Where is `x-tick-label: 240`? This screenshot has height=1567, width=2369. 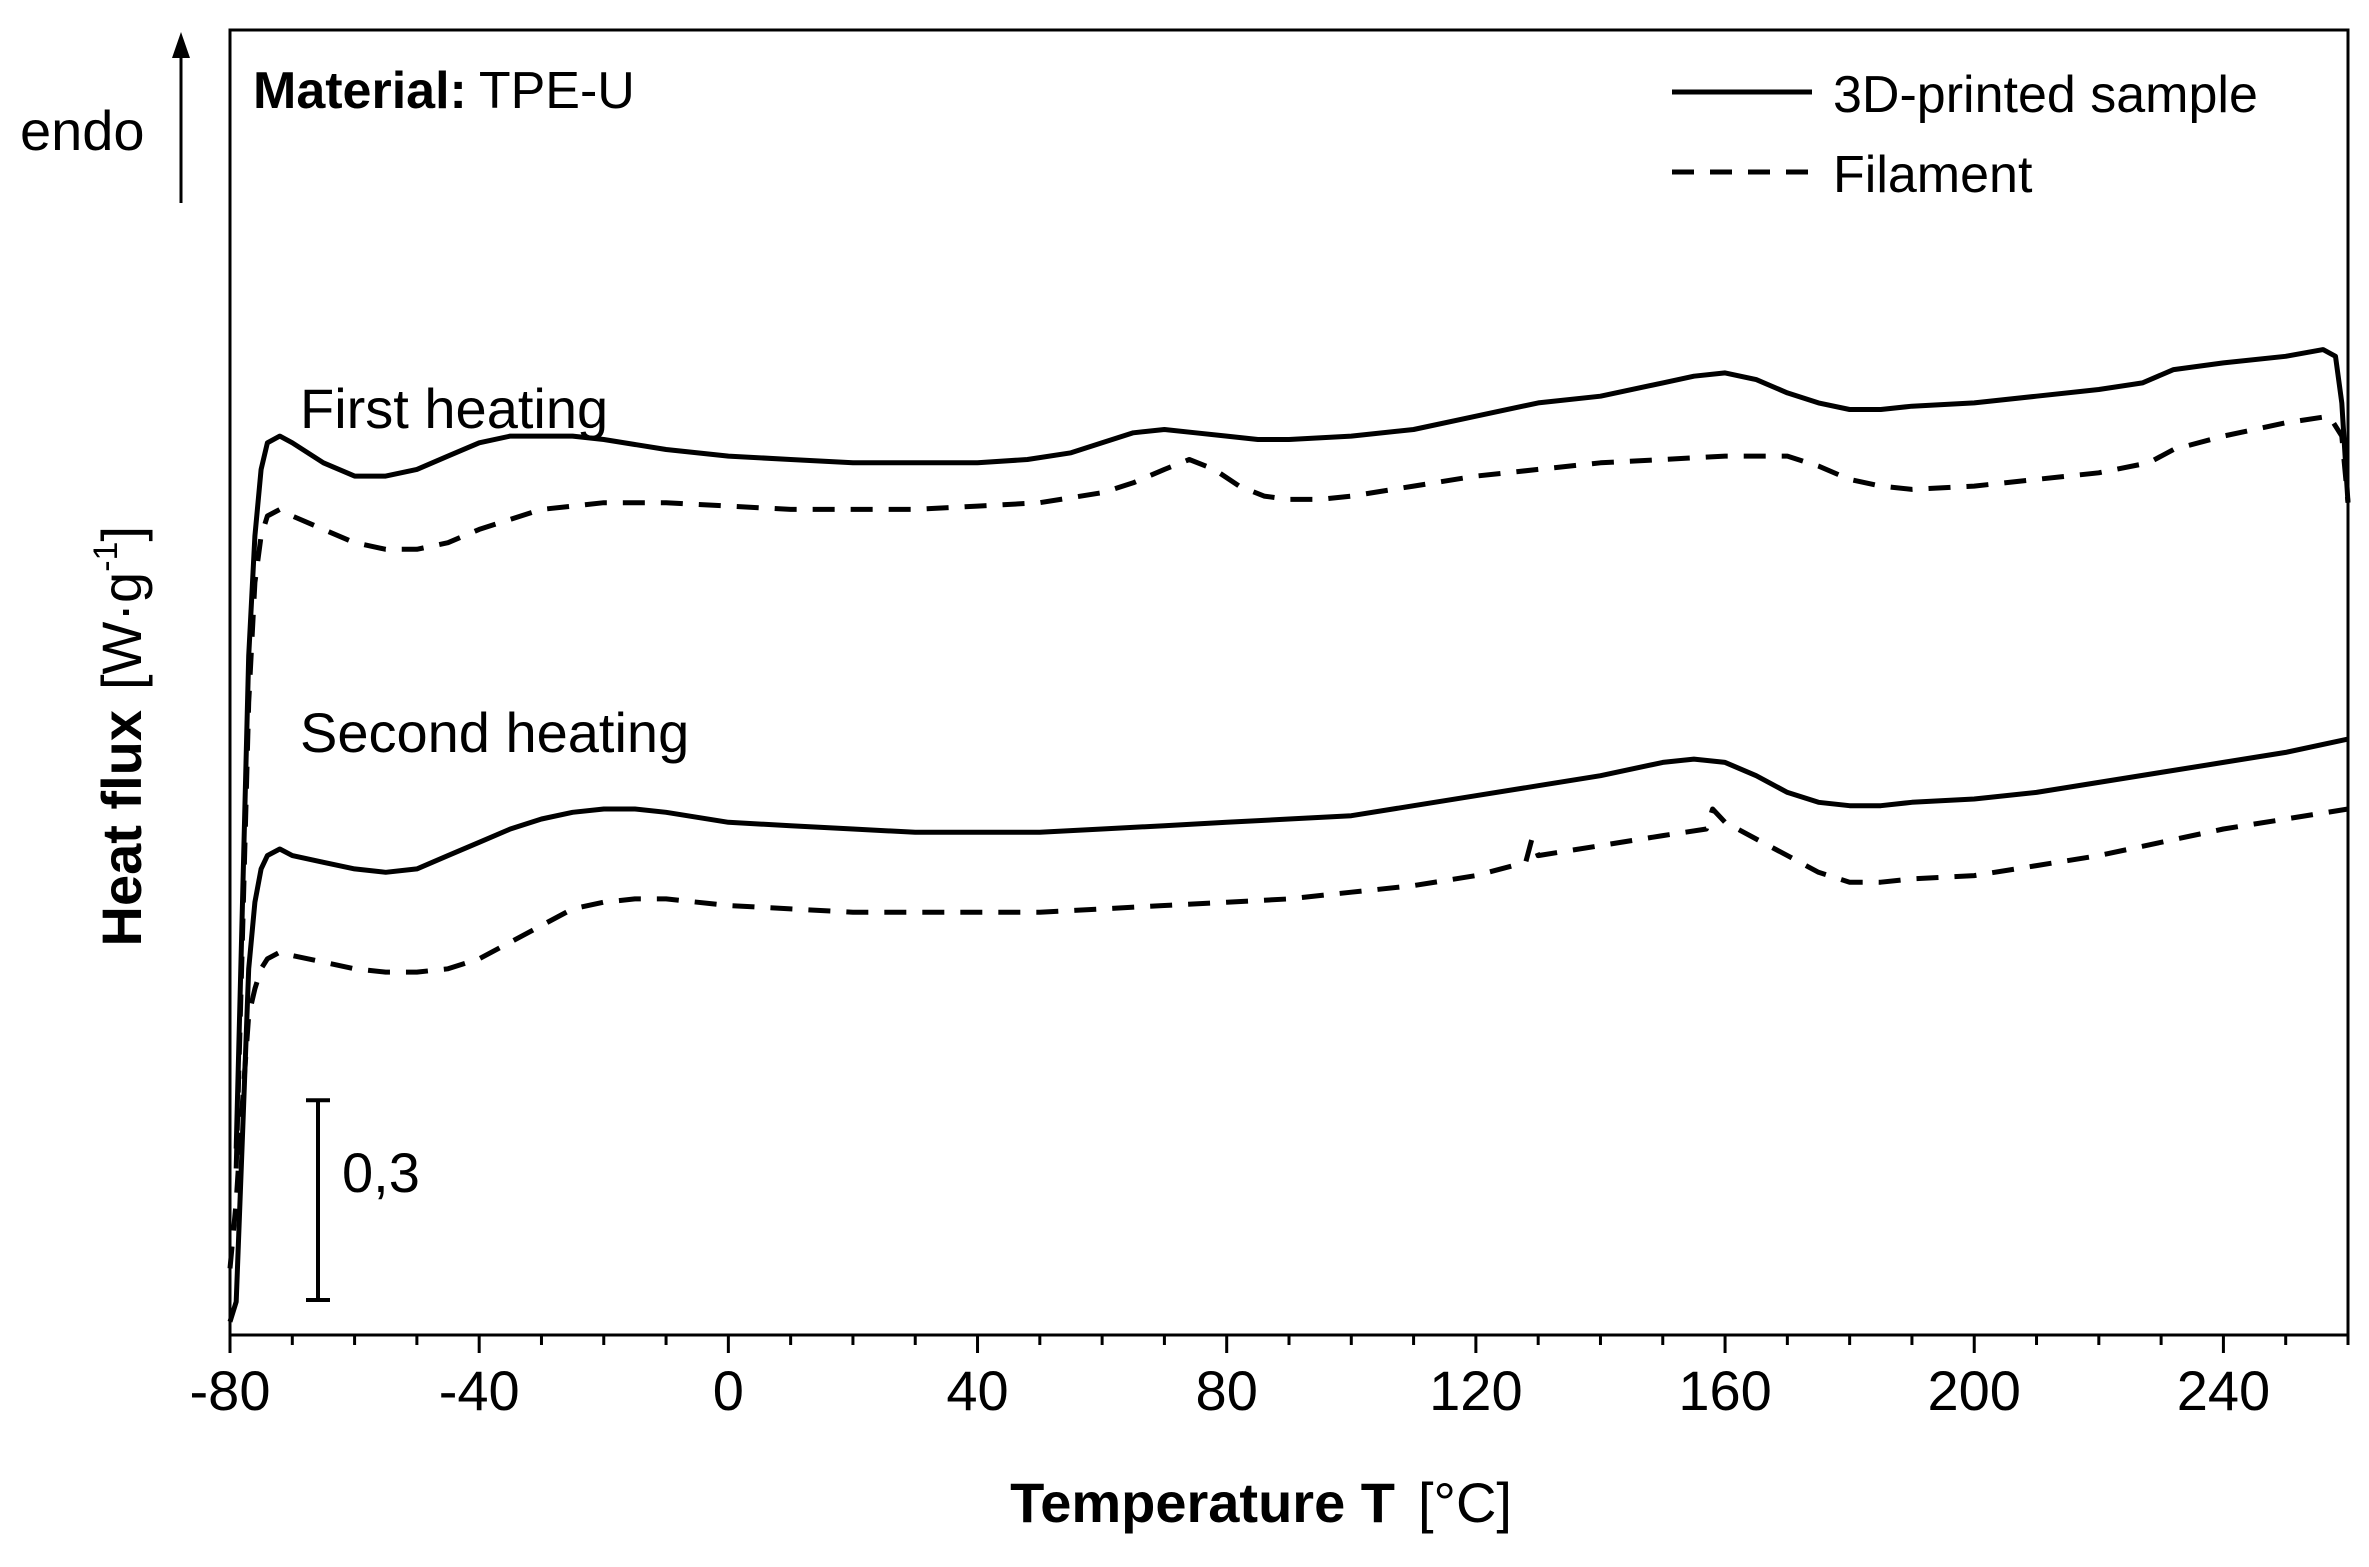
x-tick-label: 240 is located at coordinates (2223, 1390).